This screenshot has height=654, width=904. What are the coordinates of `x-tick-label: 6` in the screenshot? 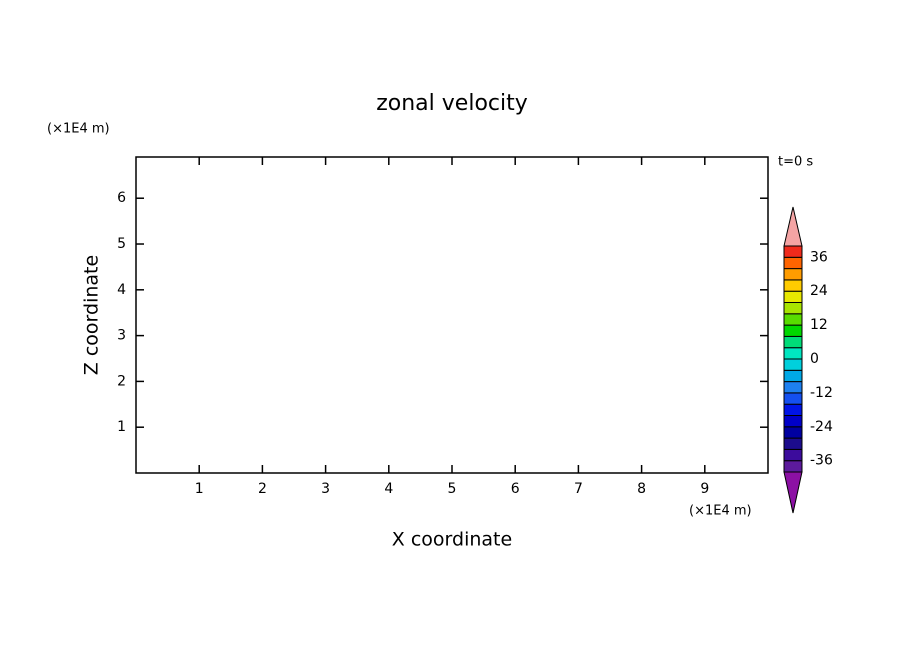 It's located at (515, 489).